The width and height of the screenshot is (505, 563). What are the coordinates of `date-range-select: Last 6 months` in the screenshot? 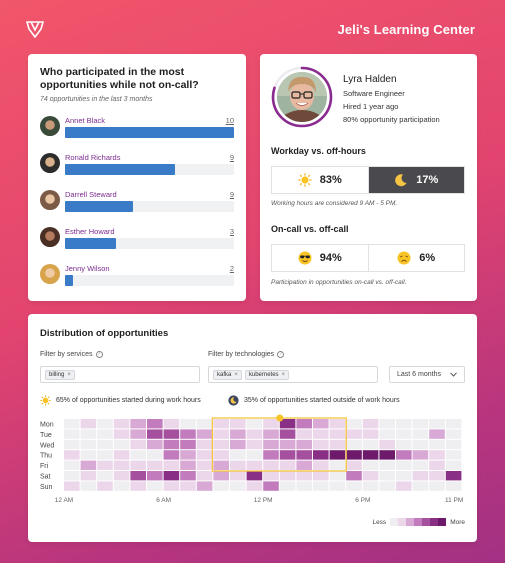 It's located at (427, 374).